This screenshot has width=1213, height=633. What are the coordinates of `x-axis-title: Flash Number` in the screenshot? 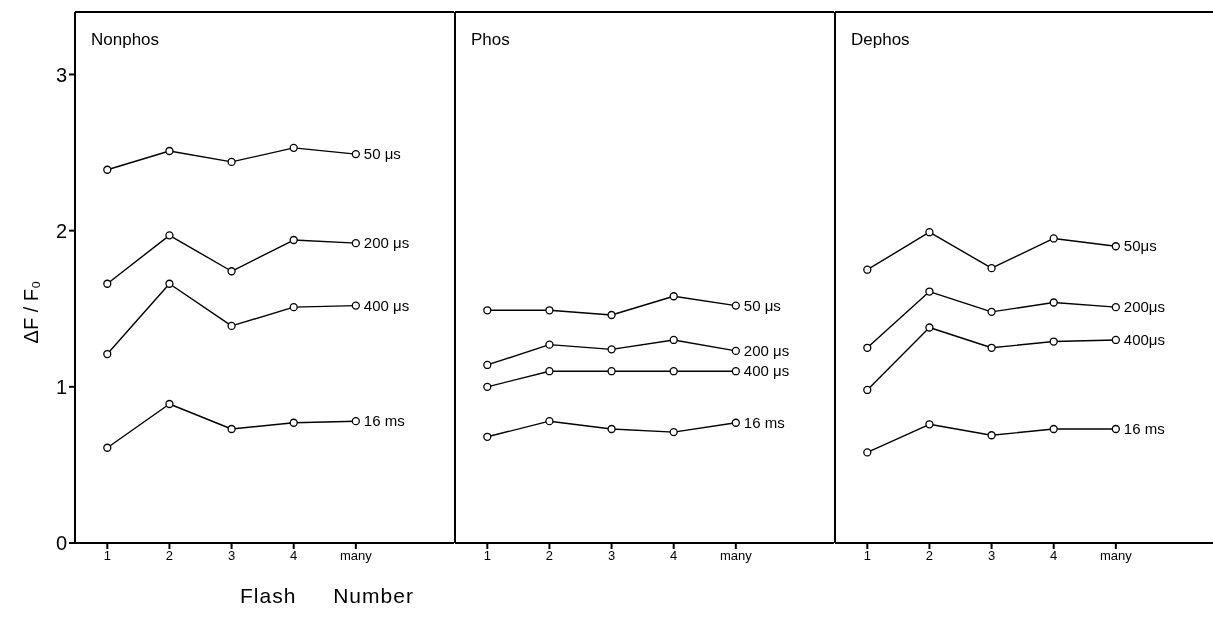 It's located at (327, 596).